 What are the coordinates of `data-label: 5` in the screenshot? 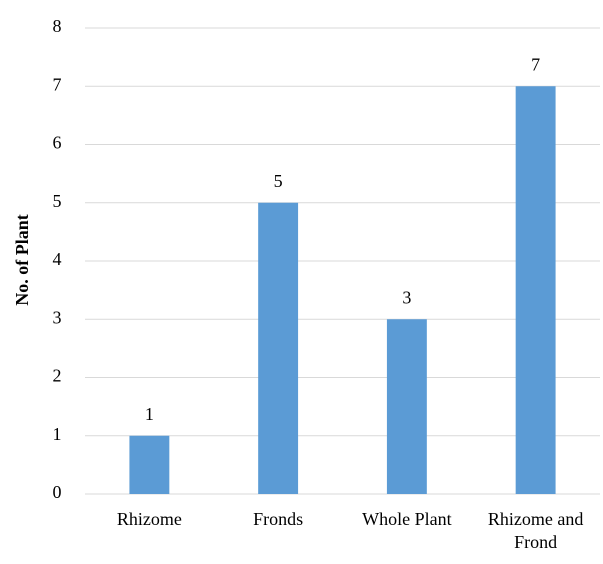 It's located at (278, 181).